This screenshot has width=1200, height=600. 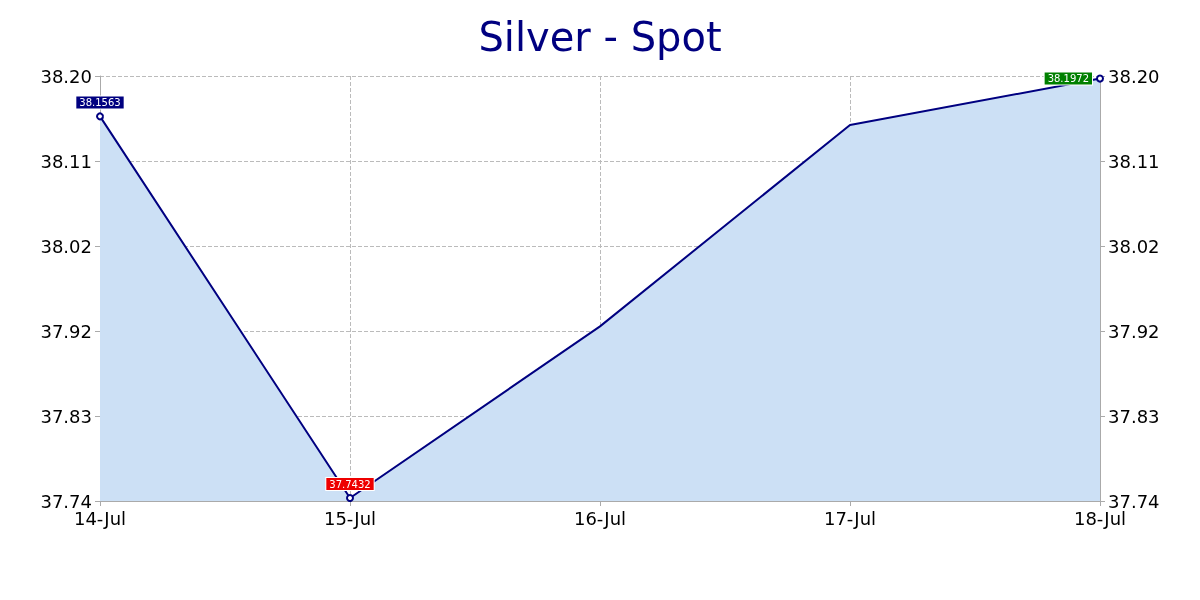 What do you see at coordinates (100, 102) in the screenshot?
I see `text: 38.1563` at bounding box center [100, 102].